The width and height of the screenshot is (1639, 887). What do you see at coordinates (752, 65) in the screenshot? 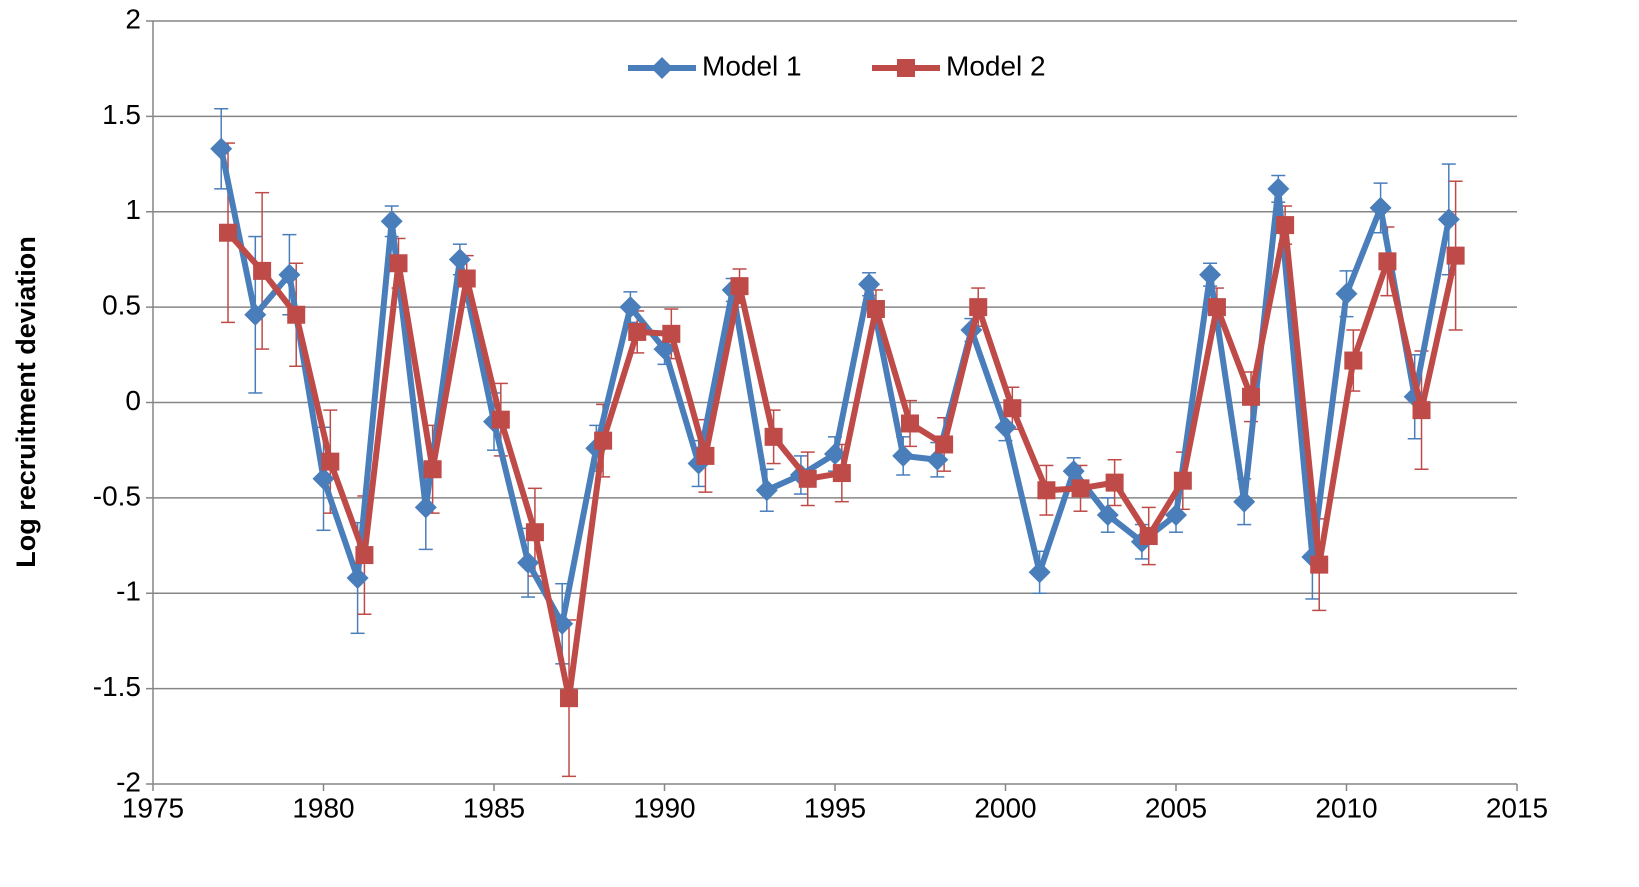
I see `legend-label: Model 1` at bounding box center [752, 65].